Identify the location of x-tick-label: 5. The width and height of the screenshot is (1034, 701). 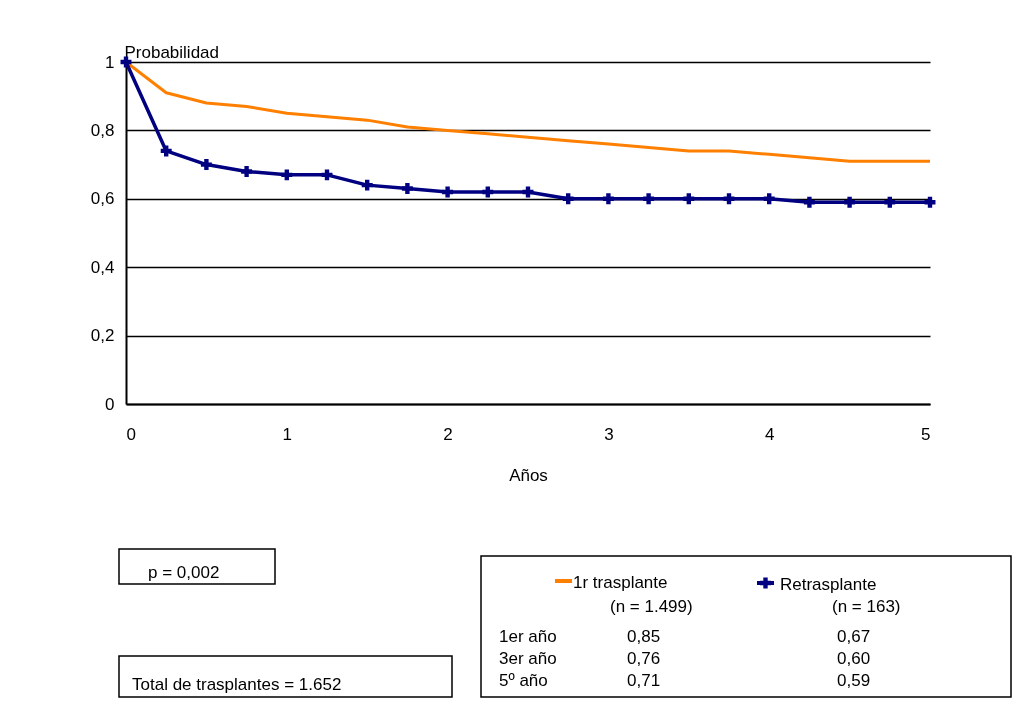
(926, 434).